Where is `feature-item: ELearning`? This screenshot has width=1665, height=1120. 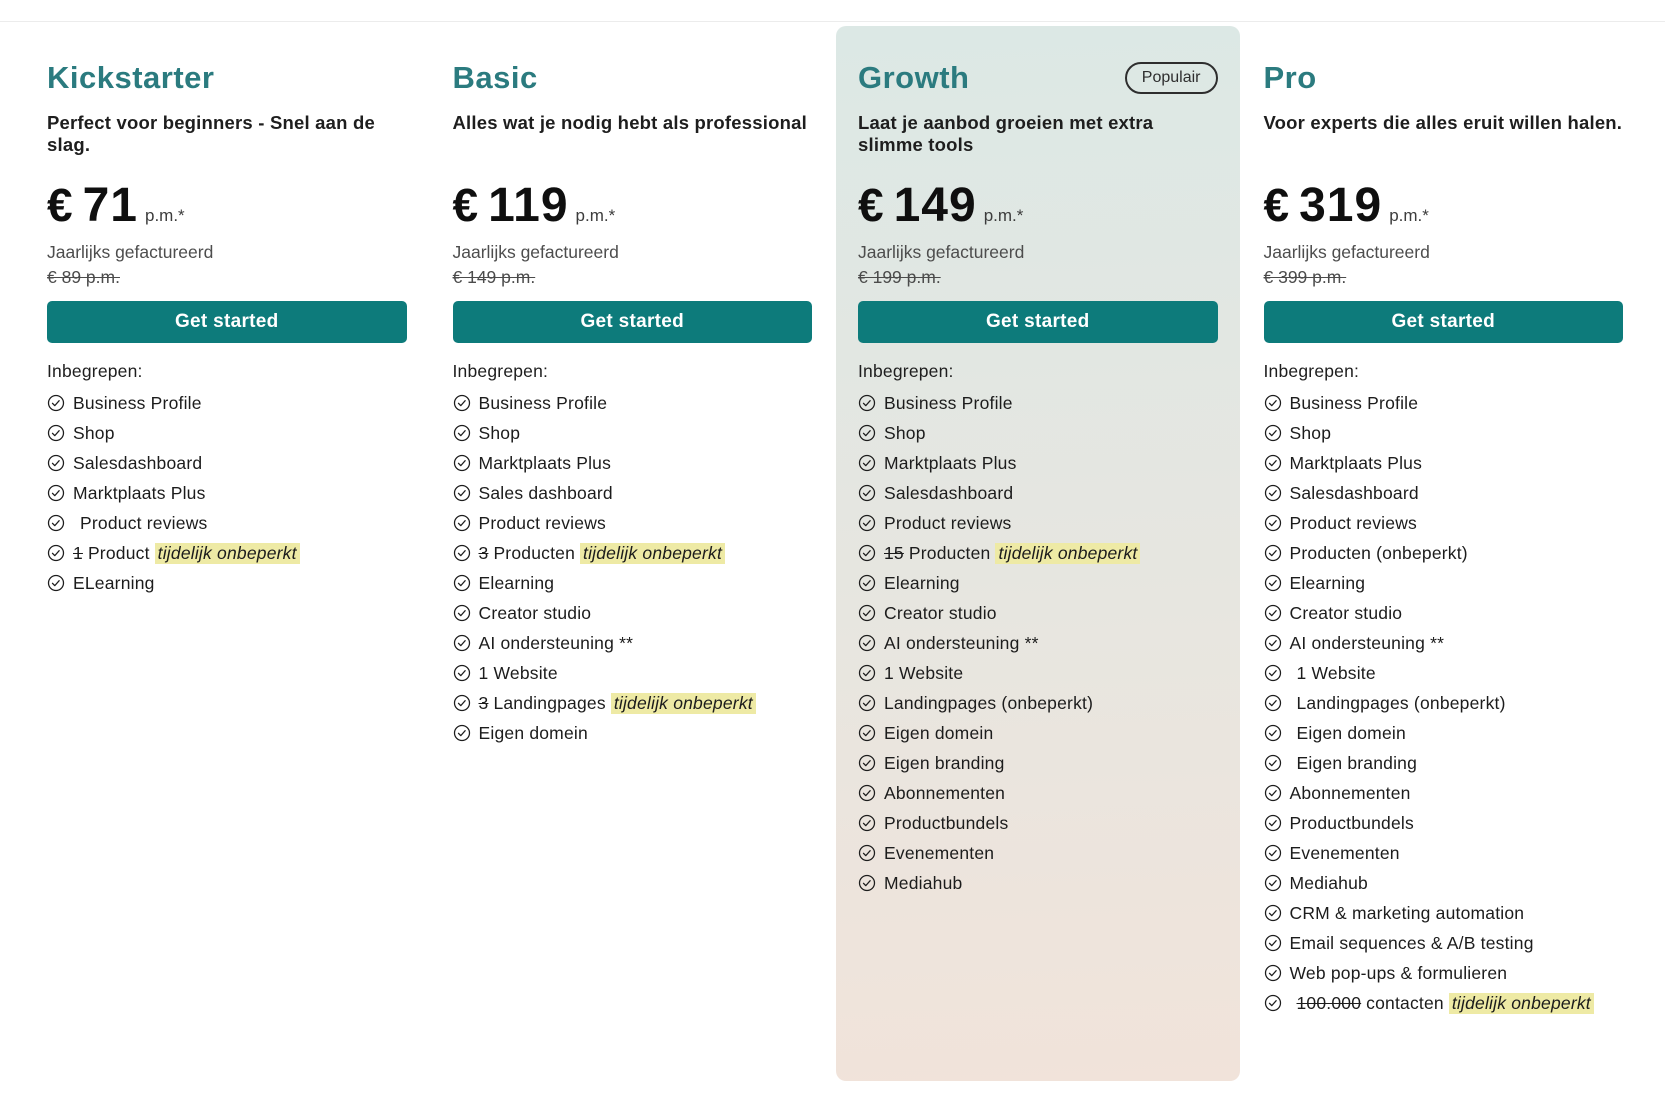
feature-item: ELearning is located at coordinates (227, 583).